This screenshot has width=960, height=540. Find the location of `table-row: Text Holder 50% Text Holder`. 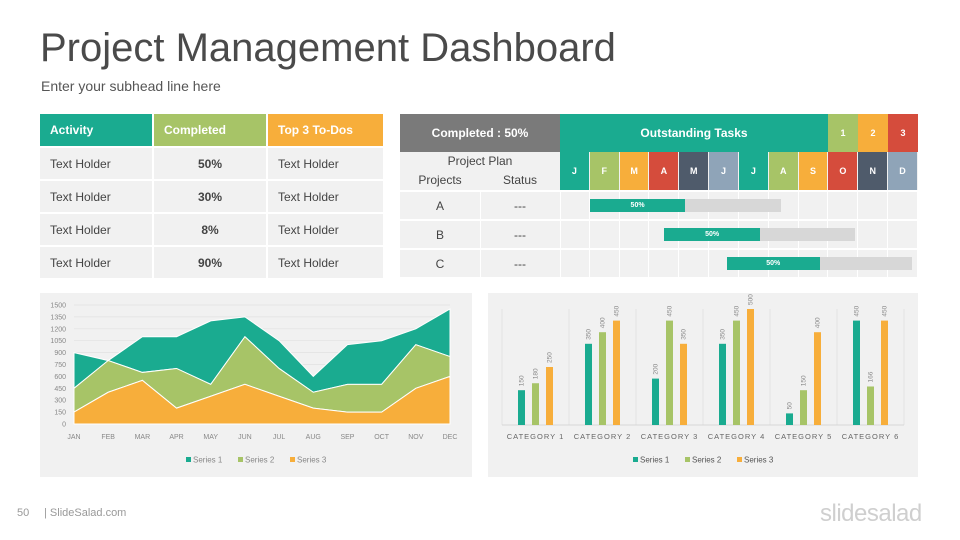

table-row: Text Holder 50% Text Holder is located at coordinates (211, 163).